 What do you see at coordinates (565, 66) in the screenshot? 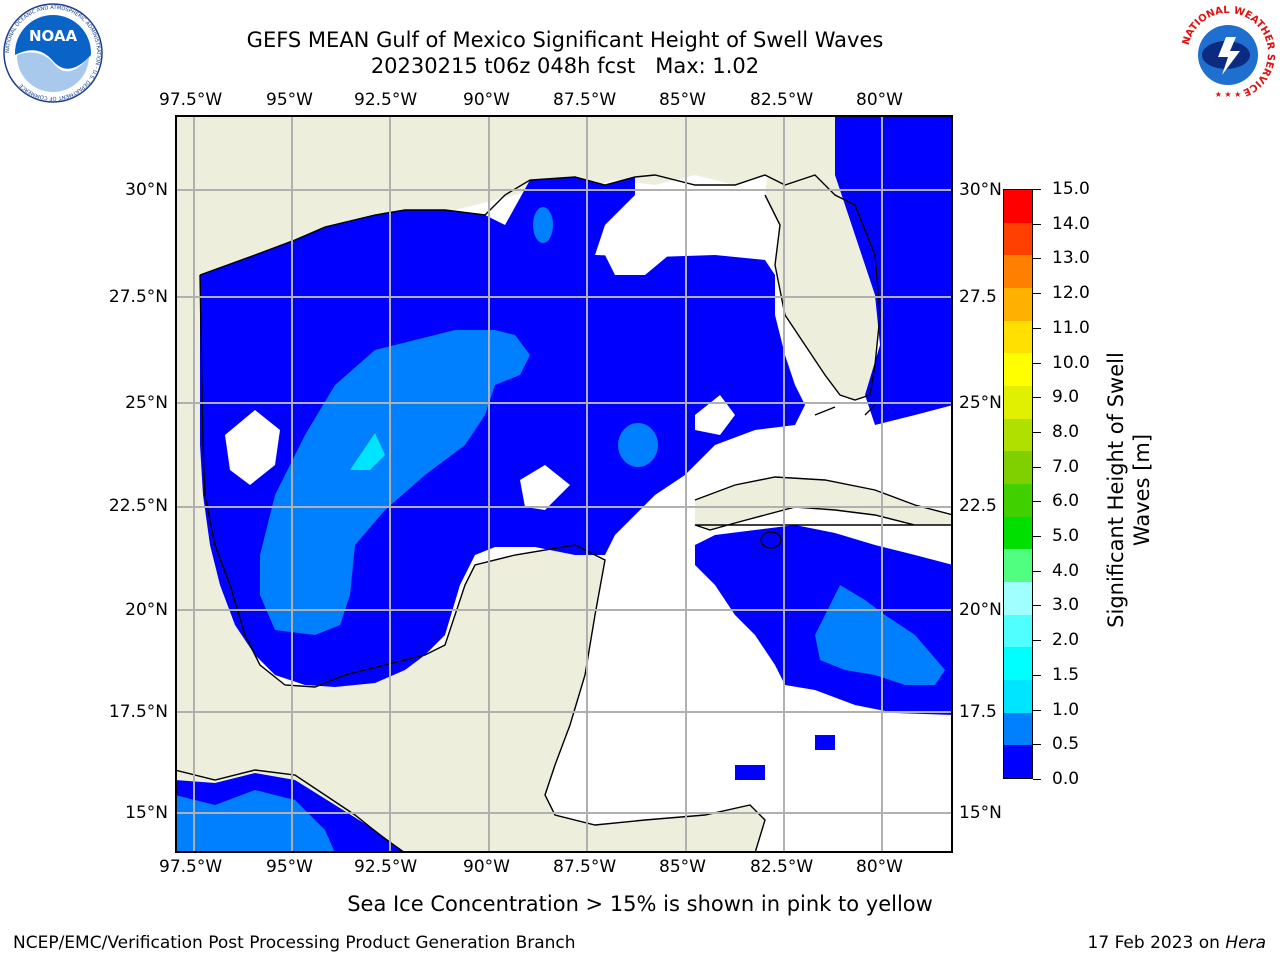
I see `chart-subtitle: 20230215 t06z 048h fcst Max: 1.02` at bounding box center [565, 66].